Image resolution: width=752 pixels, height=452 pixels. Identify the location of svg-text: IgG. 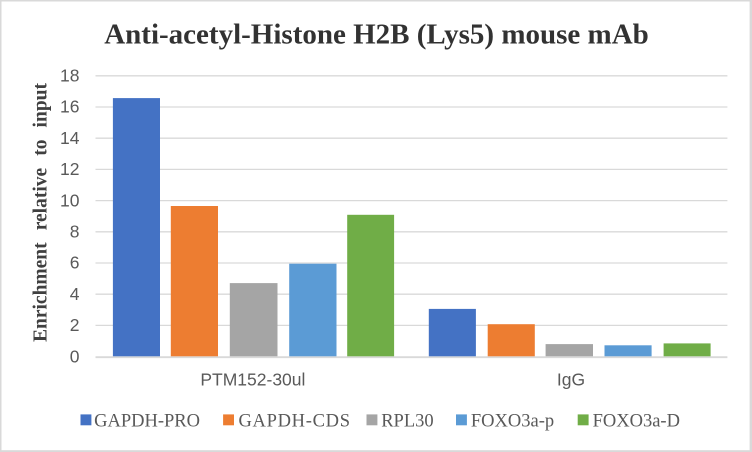
(571, 380).